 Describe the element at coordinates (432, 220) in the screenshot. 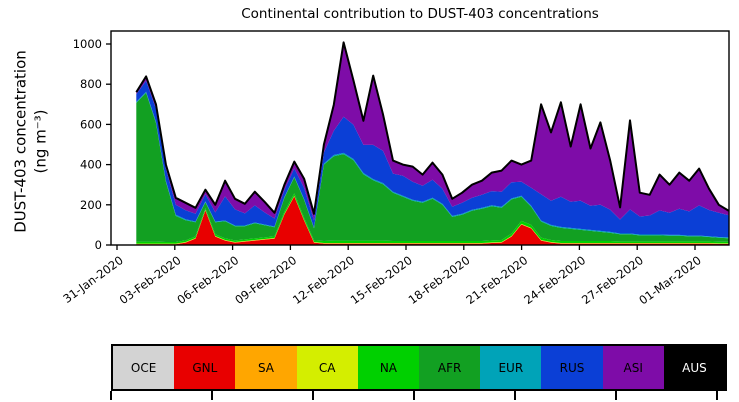

I see `area-gnl` at that location.